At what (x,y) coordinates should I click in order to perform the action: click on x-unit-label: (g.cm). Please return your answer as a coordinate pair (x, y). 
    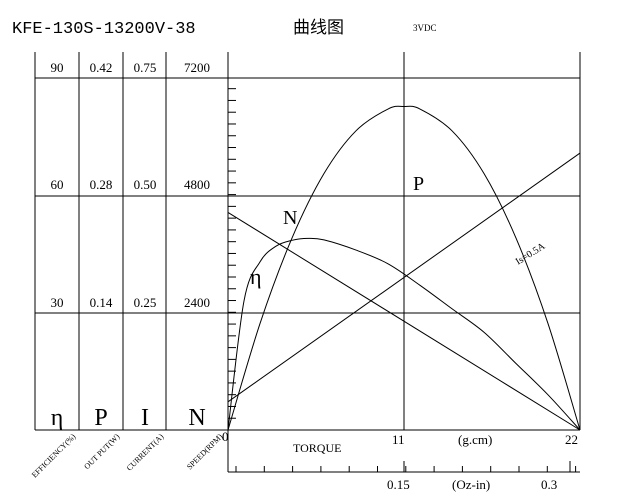
    Looking at the image, I should click on (475, 439).